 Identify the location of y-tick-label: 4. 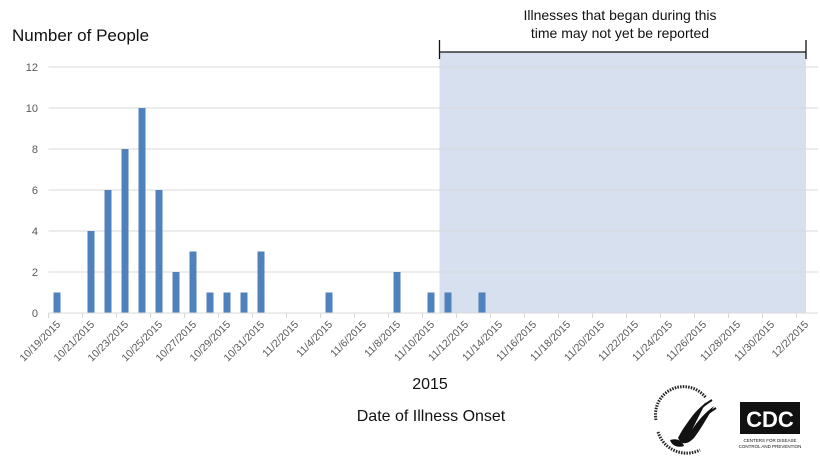
(35, 232).